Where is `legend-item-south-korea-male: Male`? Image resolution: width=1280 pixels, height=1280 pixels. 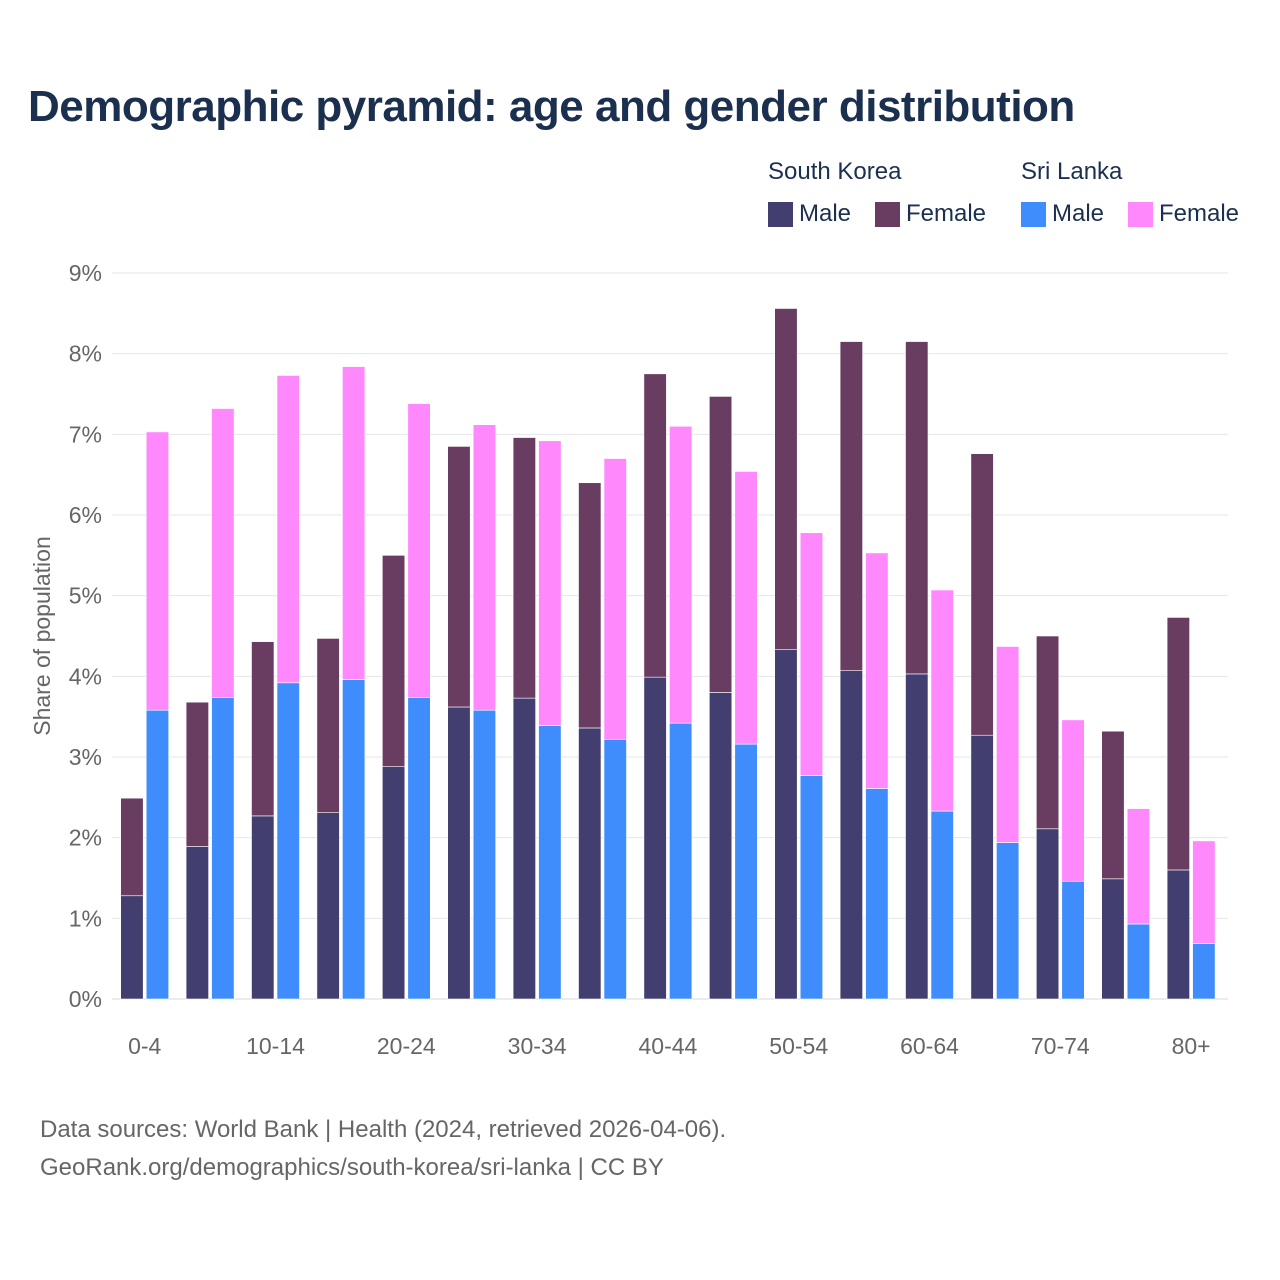 legend-item-south-korea-male: Male is located at coordinates (809, 214).